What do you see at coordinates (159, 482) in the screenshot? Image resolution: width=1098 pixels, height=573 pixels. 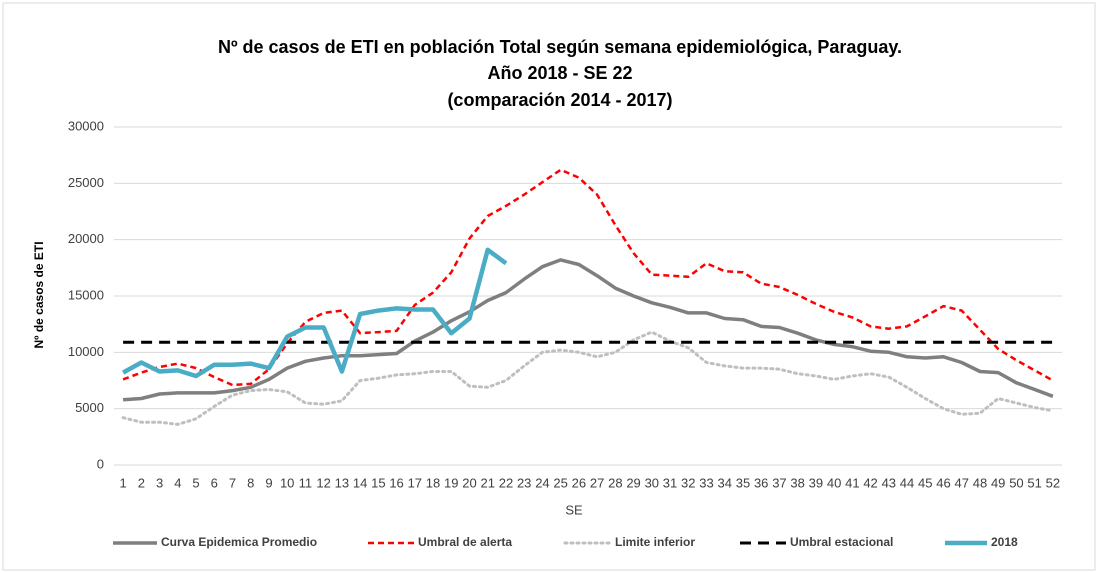 I see `x-tick-label: 3` at bounding box center [159, 482].